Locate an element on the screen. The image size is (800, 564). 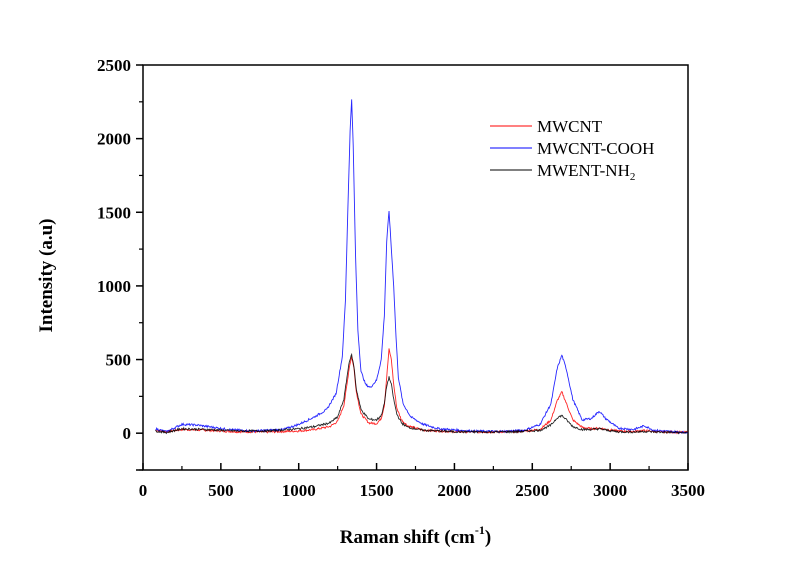
legend-label-main: MWENT-NH is located at coordinates (583, 170).